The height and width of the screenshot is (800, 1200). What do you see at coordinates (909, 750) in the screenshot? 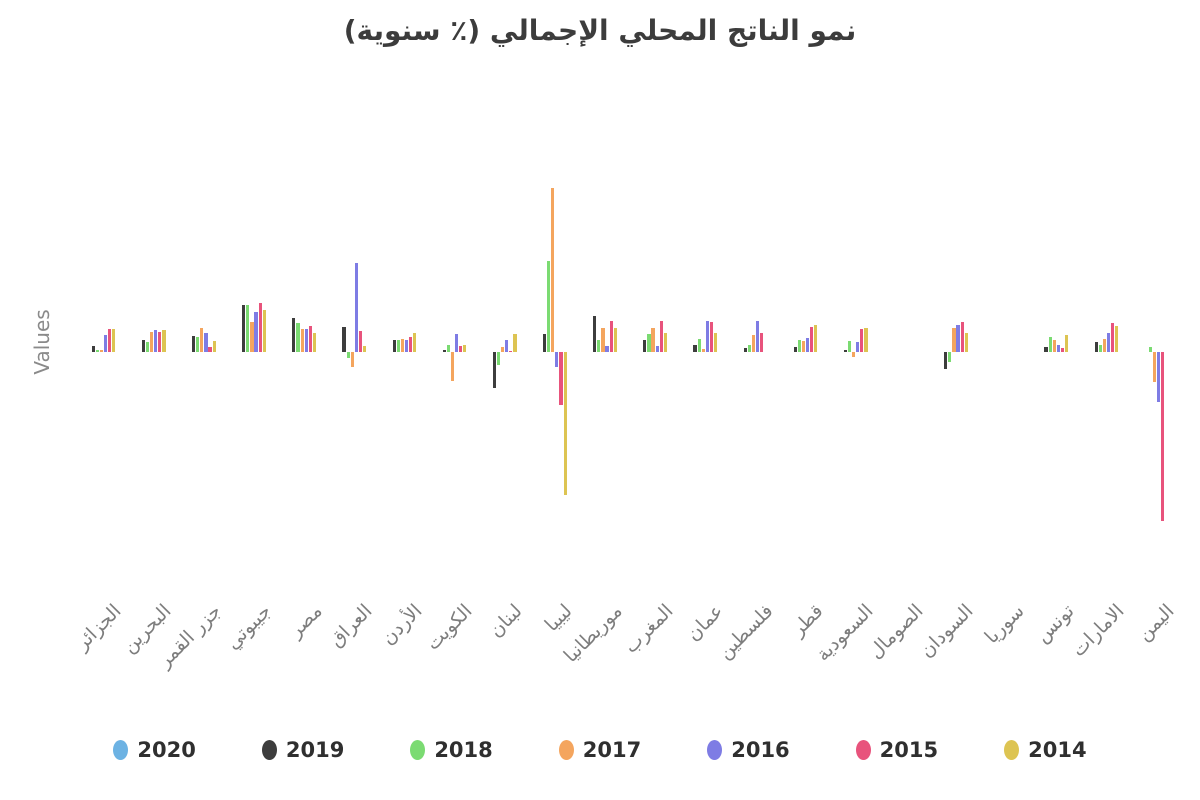
I see `legend-label-2015: 2015` at bounding box center [909, 750].